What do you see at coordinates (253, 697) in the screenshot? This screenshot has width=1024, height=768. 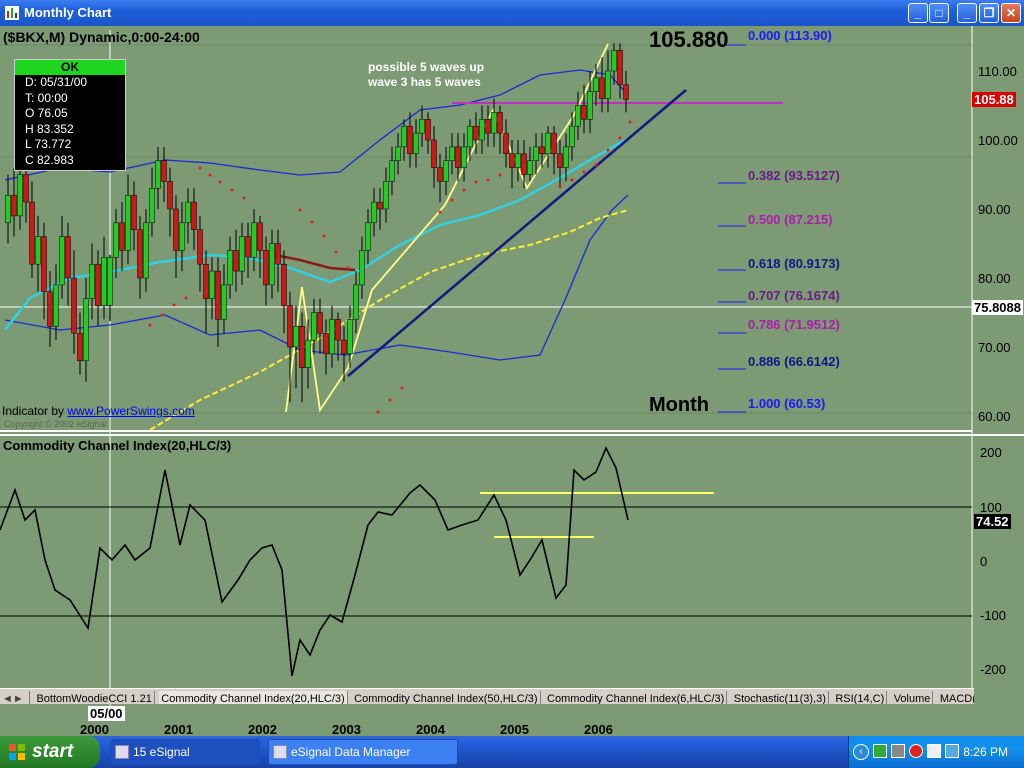 I see `tab-cci-20: Commodity Channel Index(20,HLC/3)` at bounding box center [253, 697].